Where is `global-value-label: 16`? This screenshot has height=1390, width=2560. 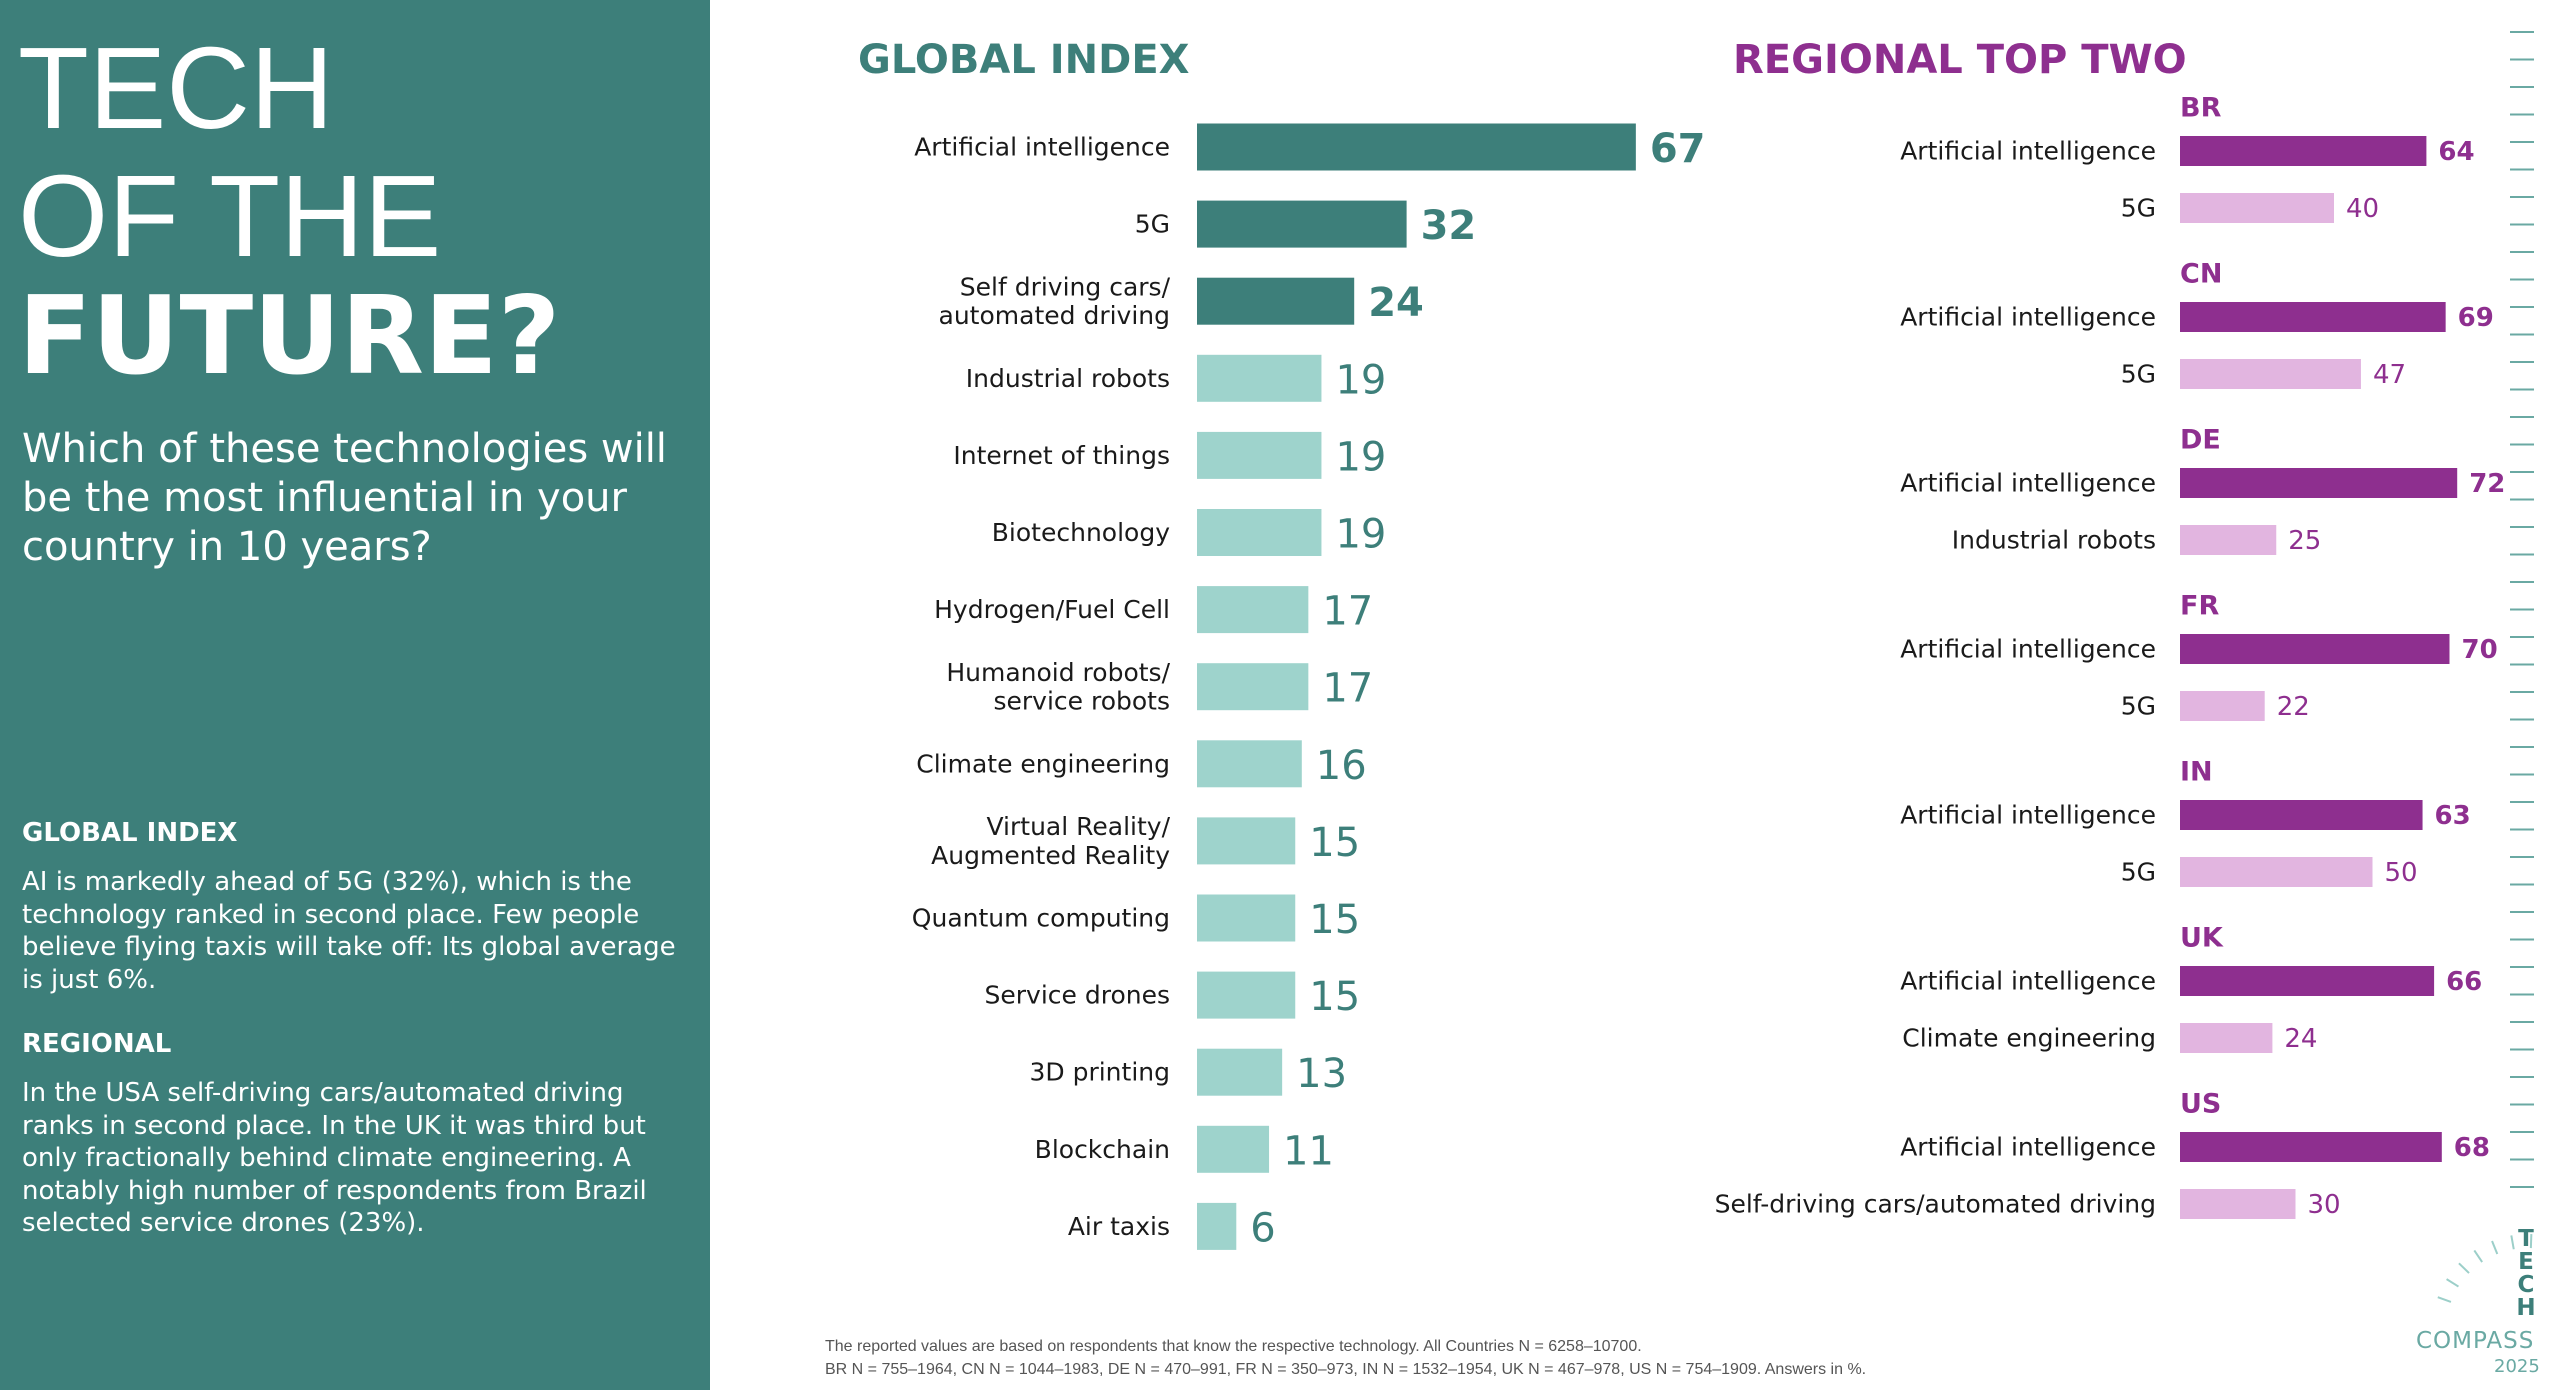
global-value-label: 16 is located at coordinates (1341, 766).